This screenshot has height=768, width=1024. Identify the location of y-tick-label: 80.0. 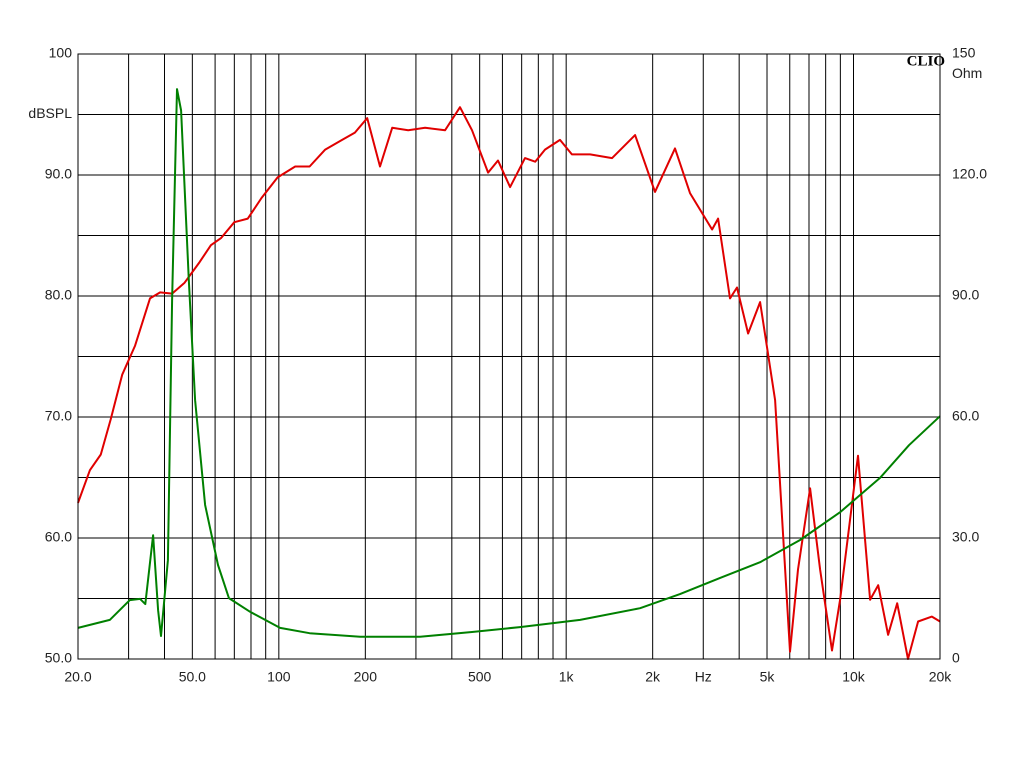
(58, 295).